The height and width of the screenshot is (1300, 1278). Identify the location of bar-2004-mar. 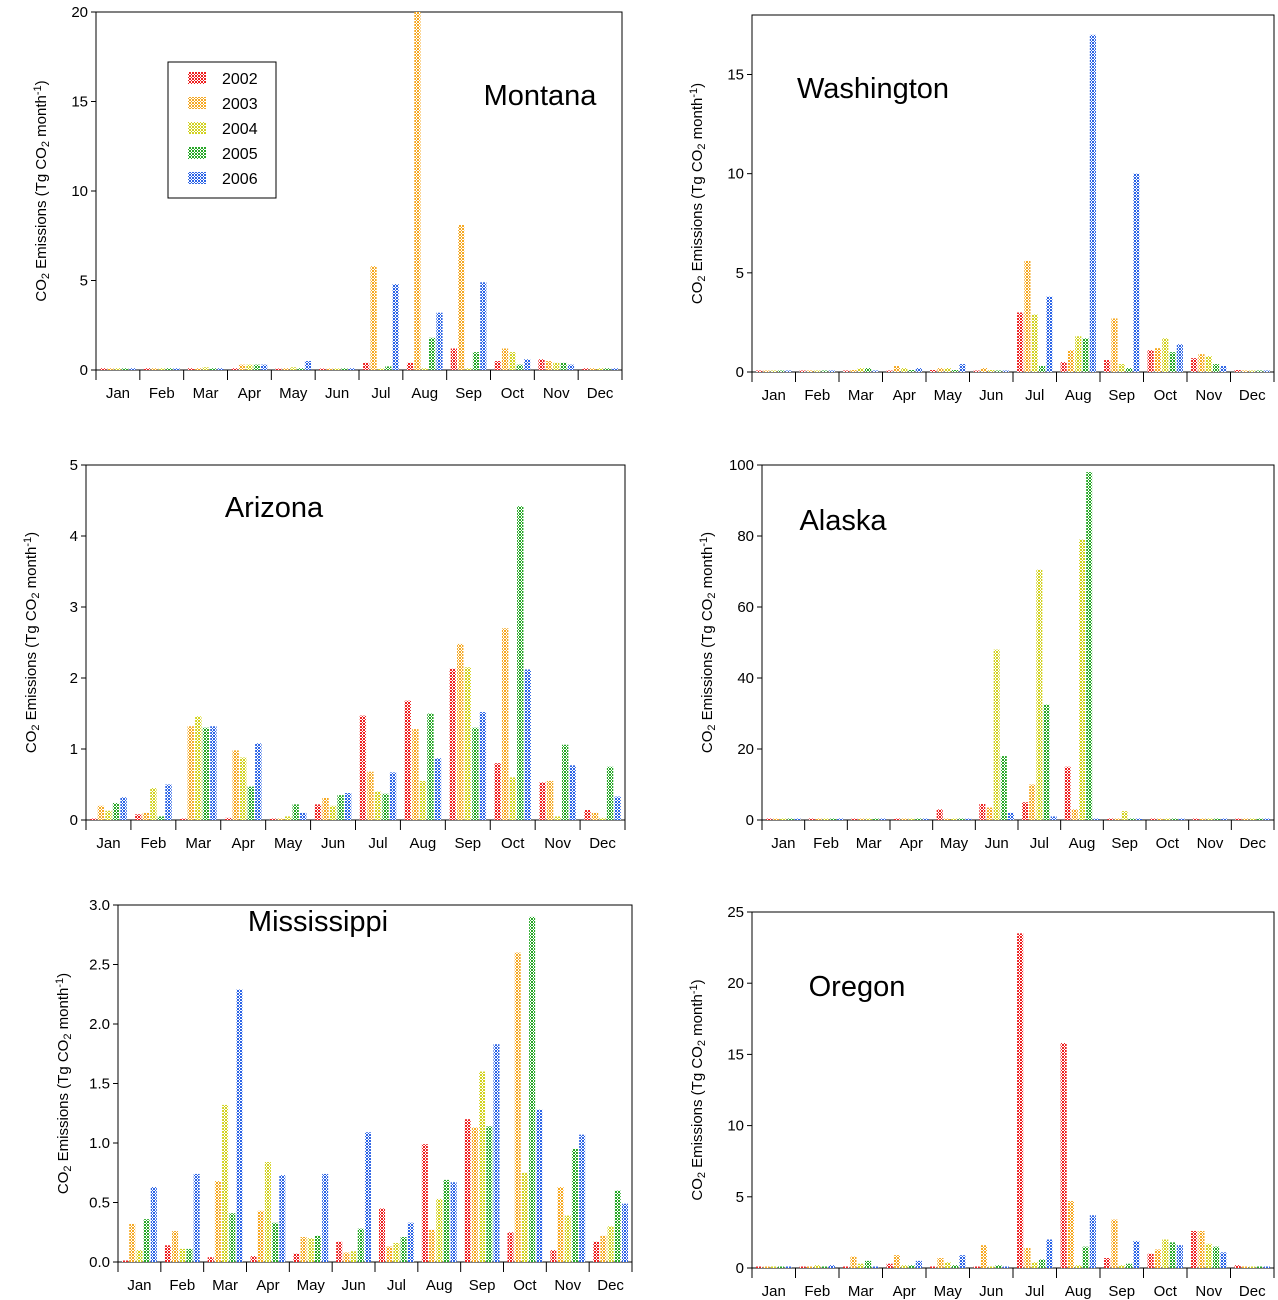
(205, 368).